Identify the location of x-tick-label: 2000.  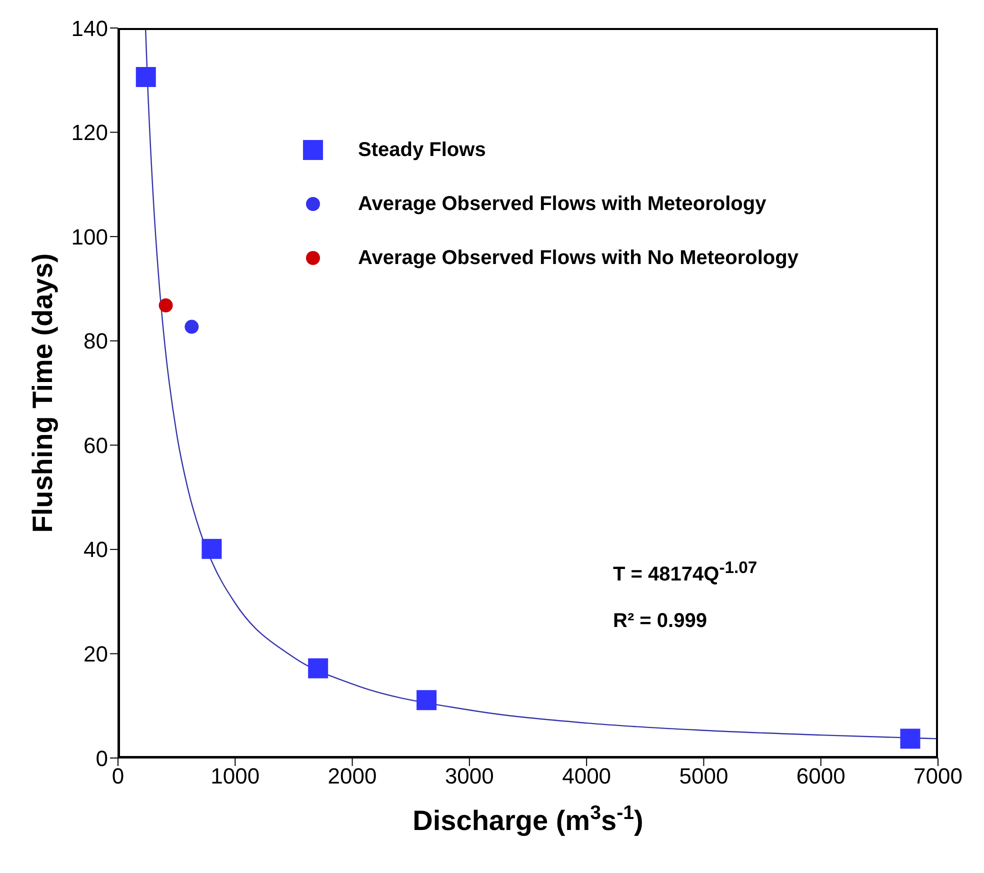
(352, 776).